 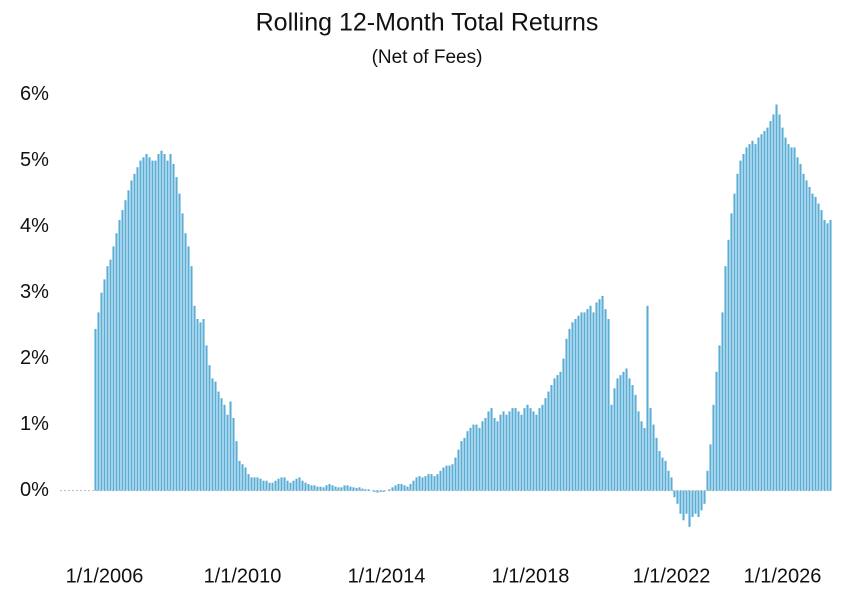 What do you see at coordinates (427, 57) in the screenshot?
I see `chart-subtitle: (Net of Fees)` at bounding box center [427, 57].